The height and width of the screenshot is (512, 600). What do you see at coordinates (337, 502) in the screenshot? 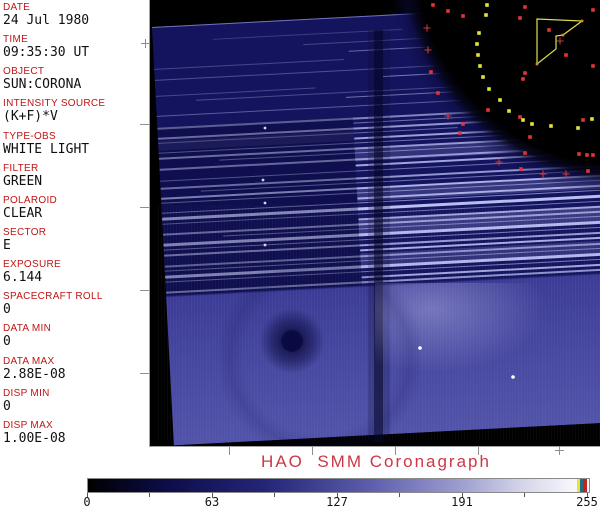
I see `colorbar-tick-label: 127` at bounding box center [337, 502].